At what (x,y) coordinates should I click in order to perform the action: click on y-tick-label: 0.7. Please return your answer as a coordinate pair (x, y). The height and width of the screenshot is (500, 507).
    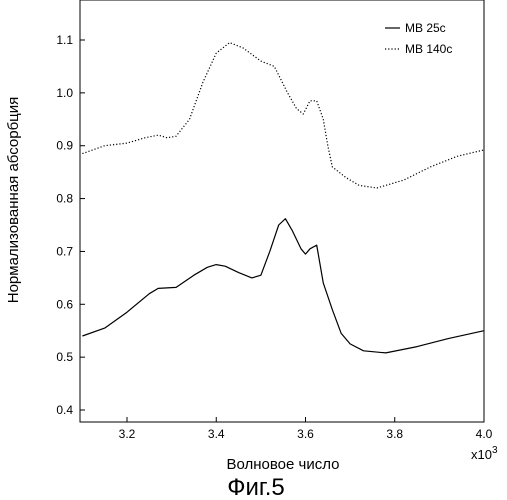
    Looking at the image, I should click on (64, 251).